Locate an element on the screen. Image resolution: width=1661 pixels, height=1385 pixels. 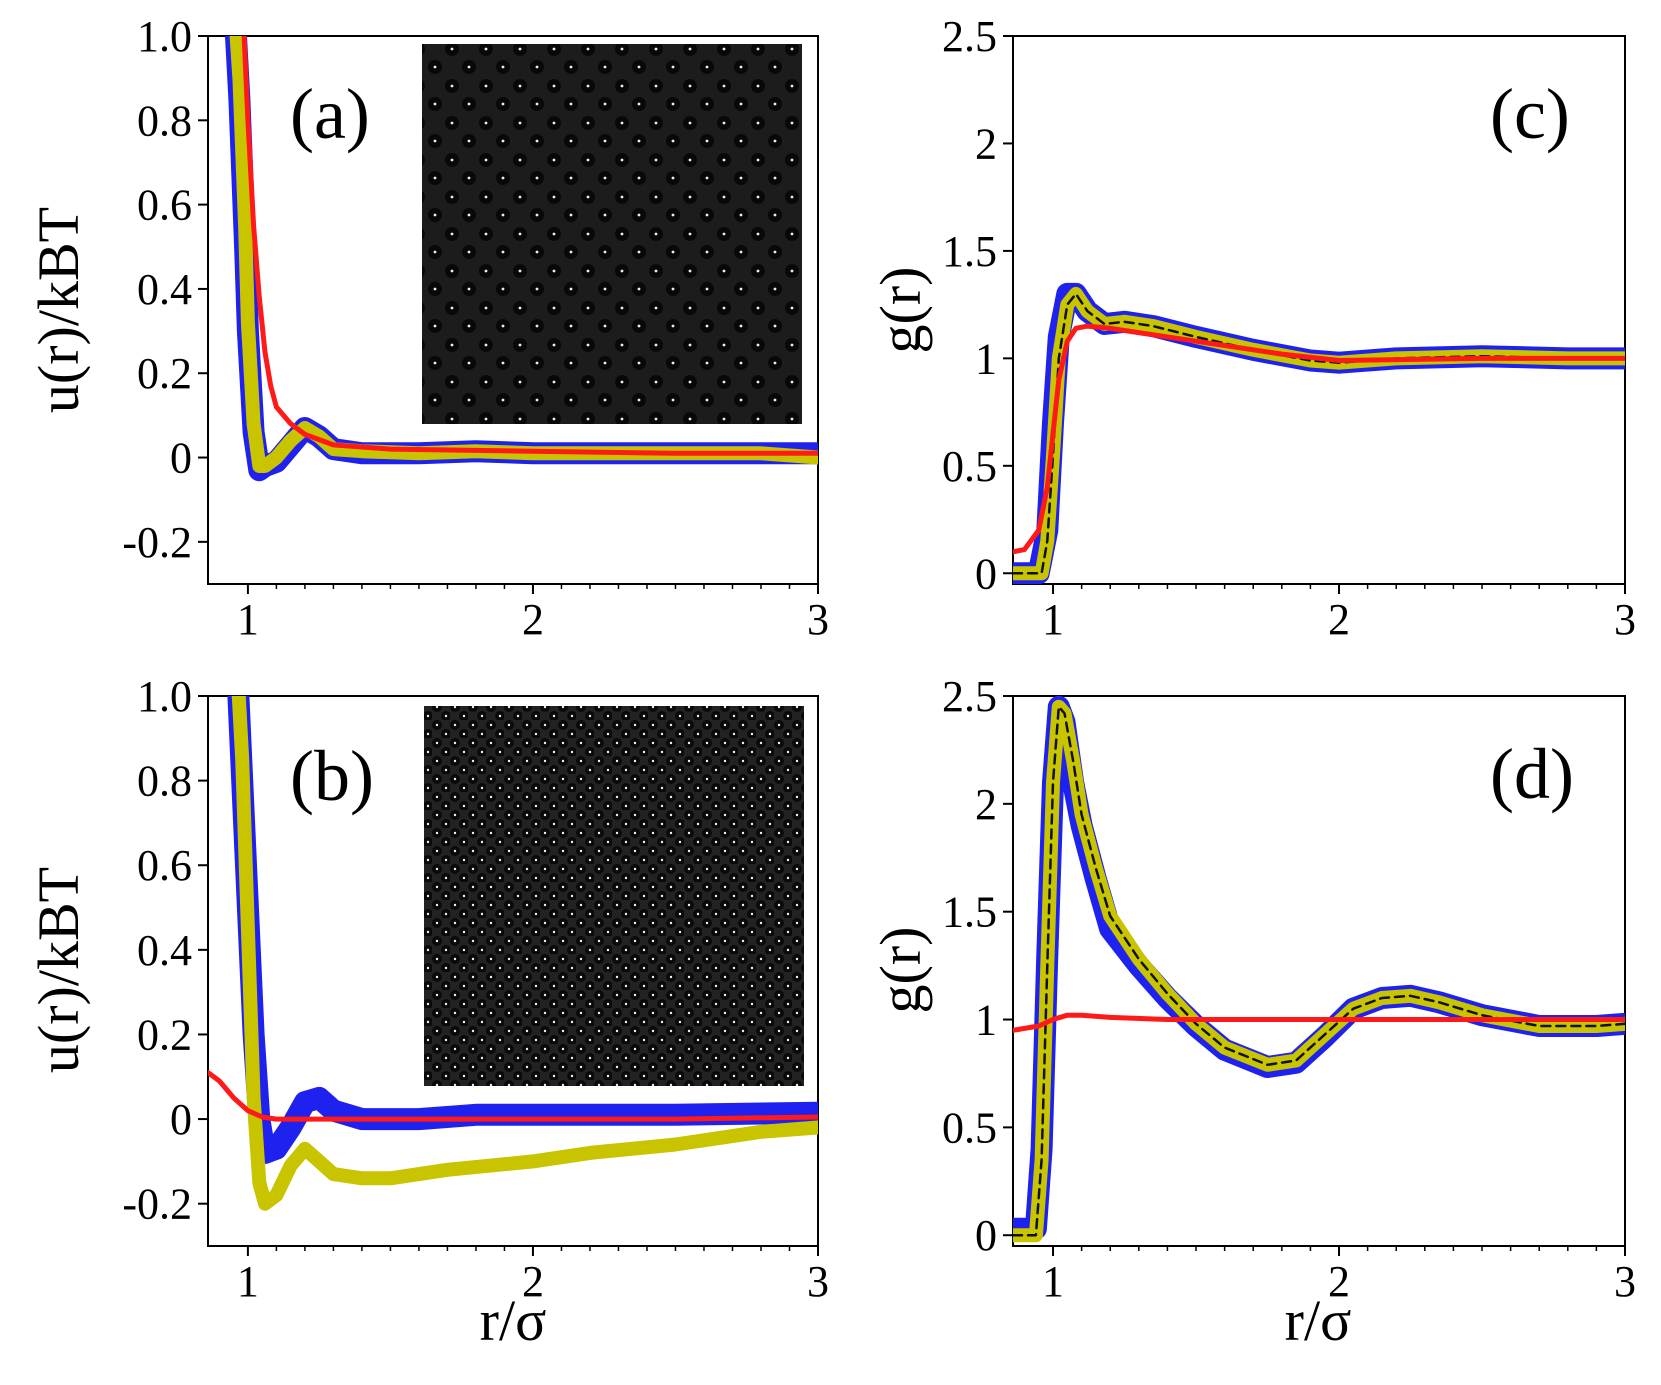
inset-micrograph-dilute is located at coordinates (612, 234).